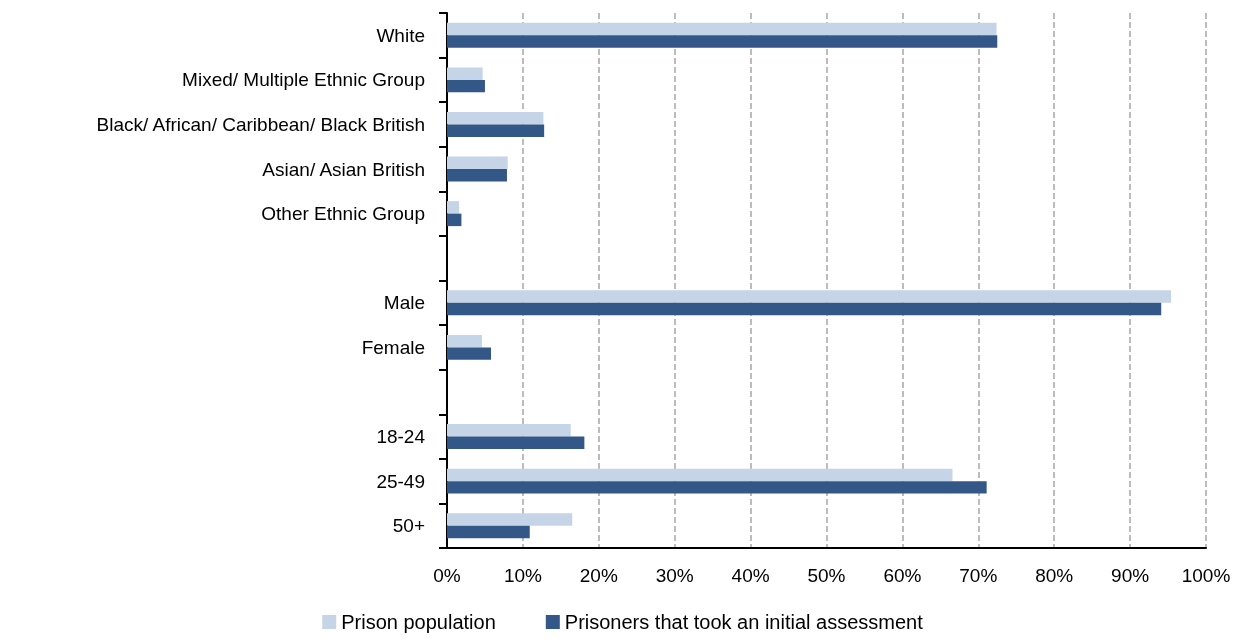 The image size is (1245, 639). Describe the element at coordinates (393, 347) in the screenshot. I see `y-tick-label: Female` at that location.